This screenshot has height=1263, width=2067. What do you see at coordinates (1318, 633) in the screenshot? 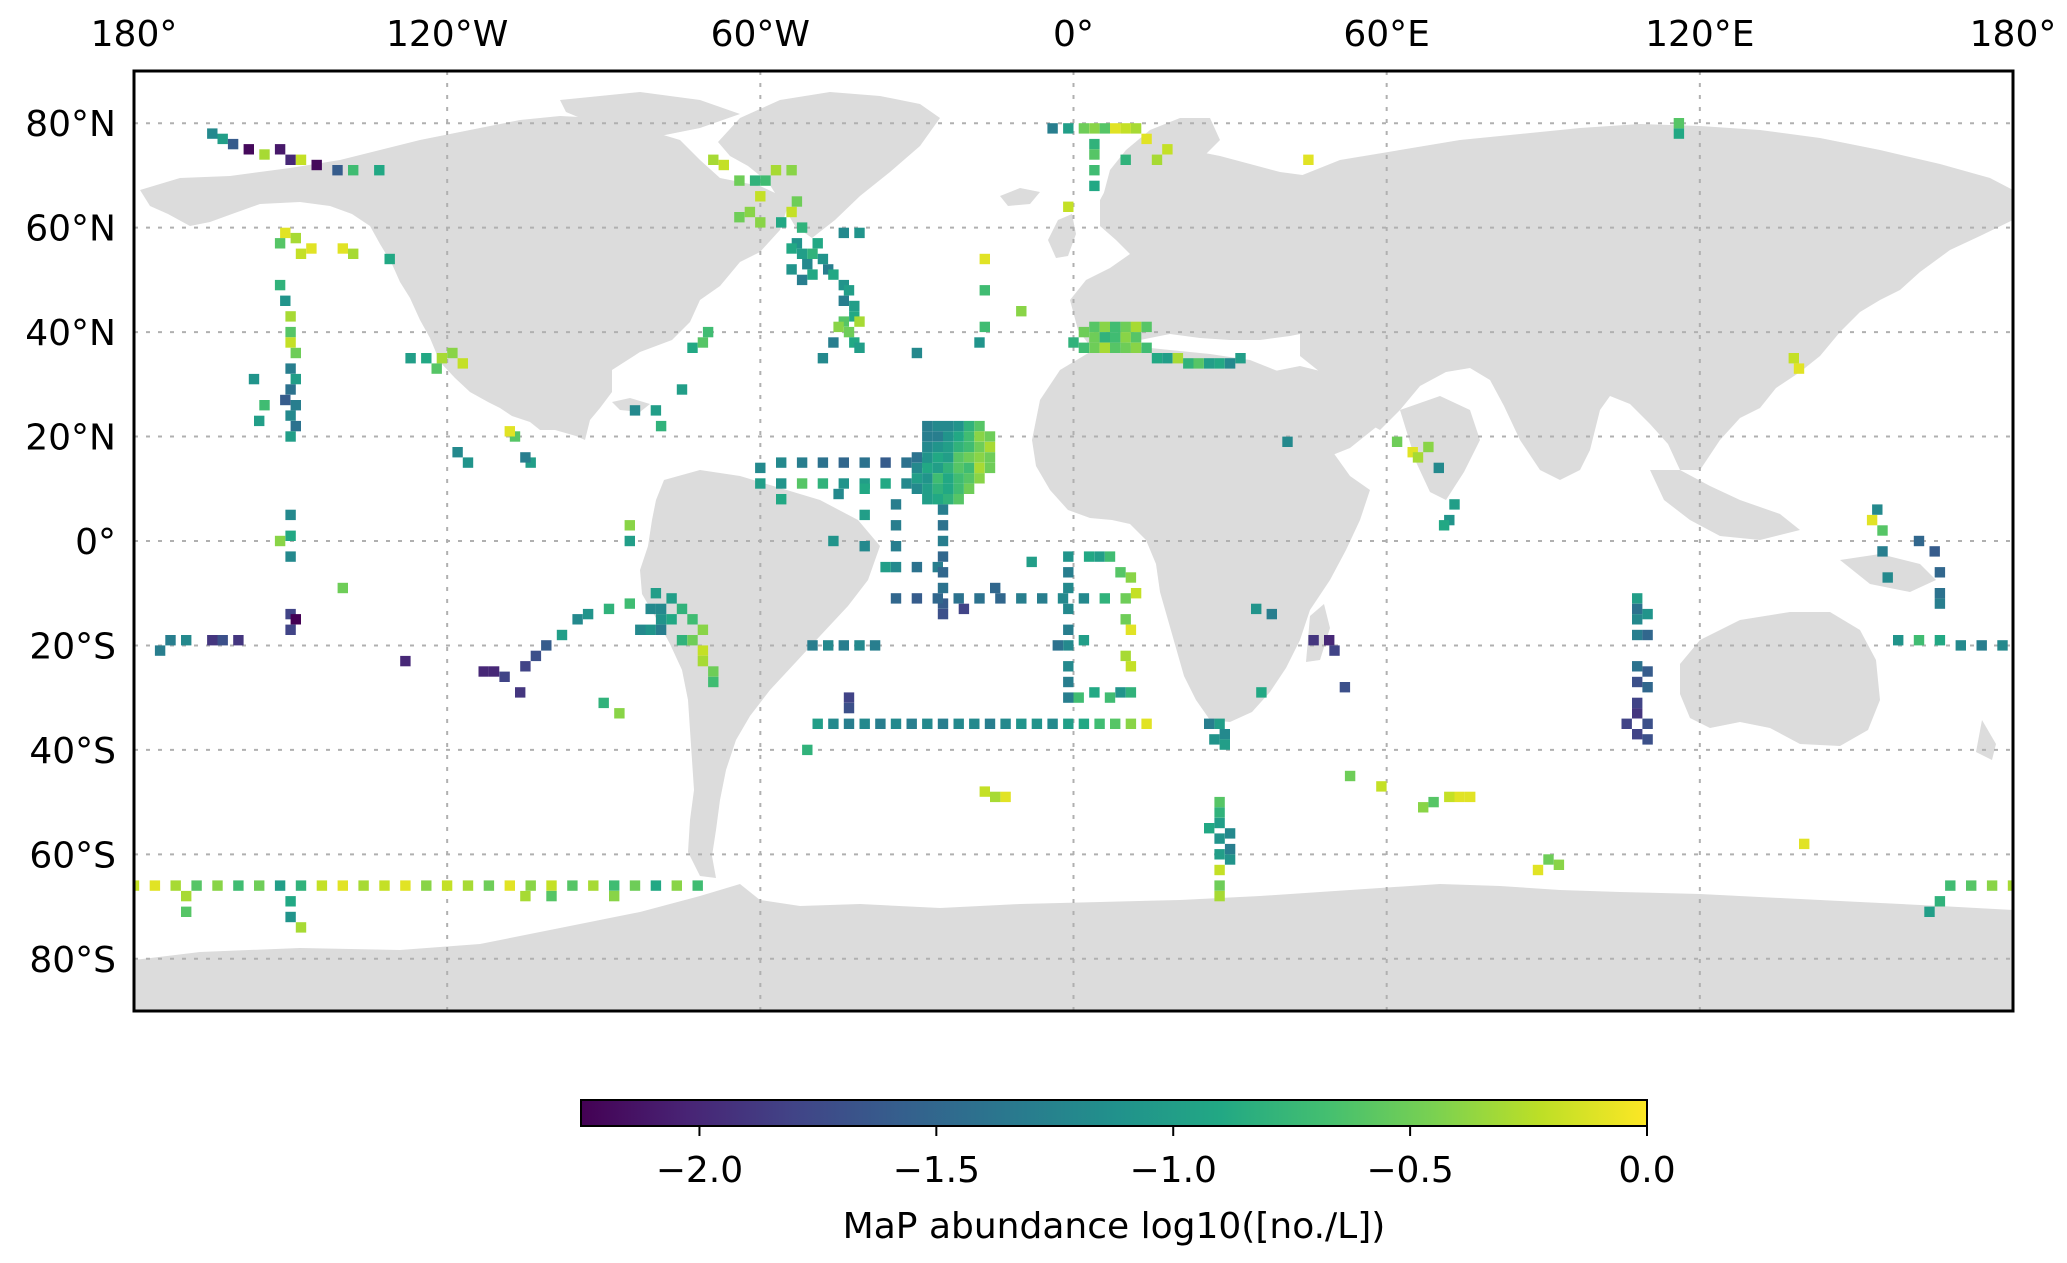
I see `land-madagascar` at bounding box center [1318, 633].